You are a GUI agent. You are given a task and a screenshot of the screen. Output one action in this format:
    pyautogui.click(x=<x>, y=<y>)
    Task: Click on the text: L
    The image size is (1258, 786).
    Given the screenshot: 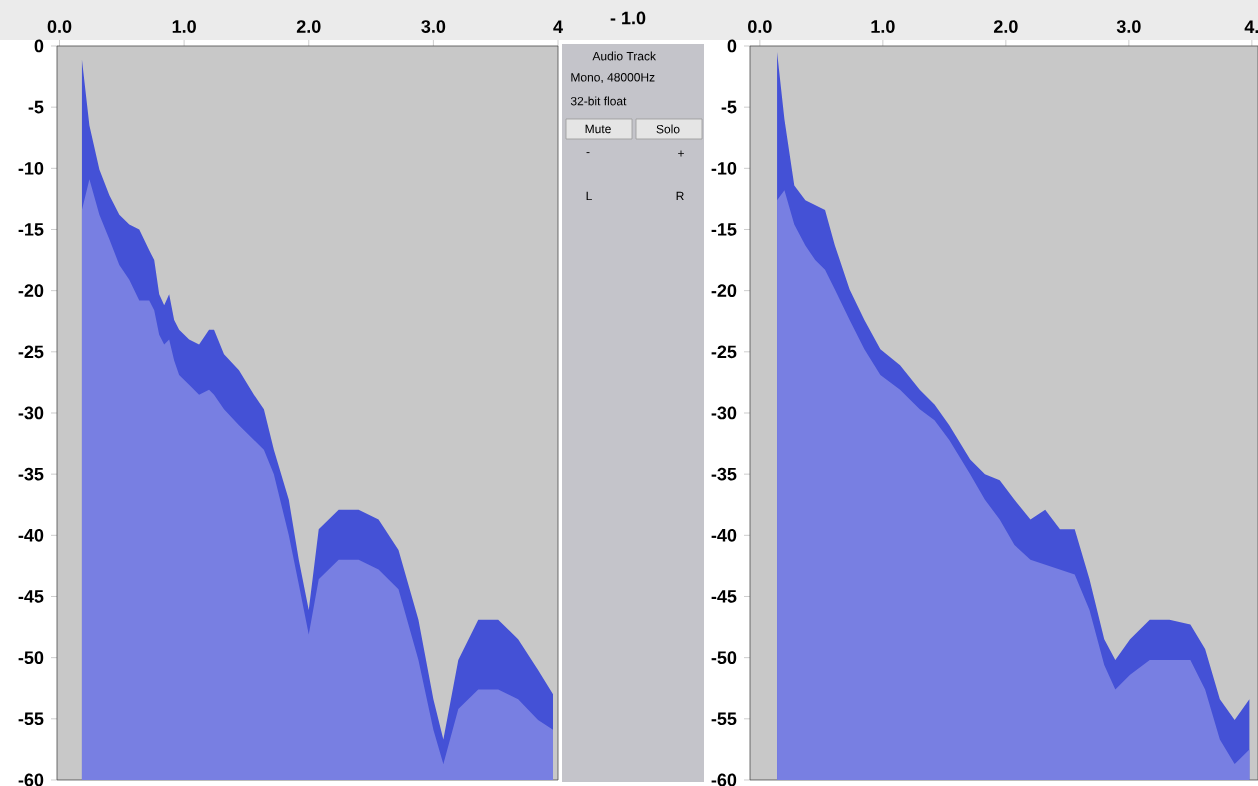 What is the action you would take?
    pyautogui.click(x=589, y=196)
    